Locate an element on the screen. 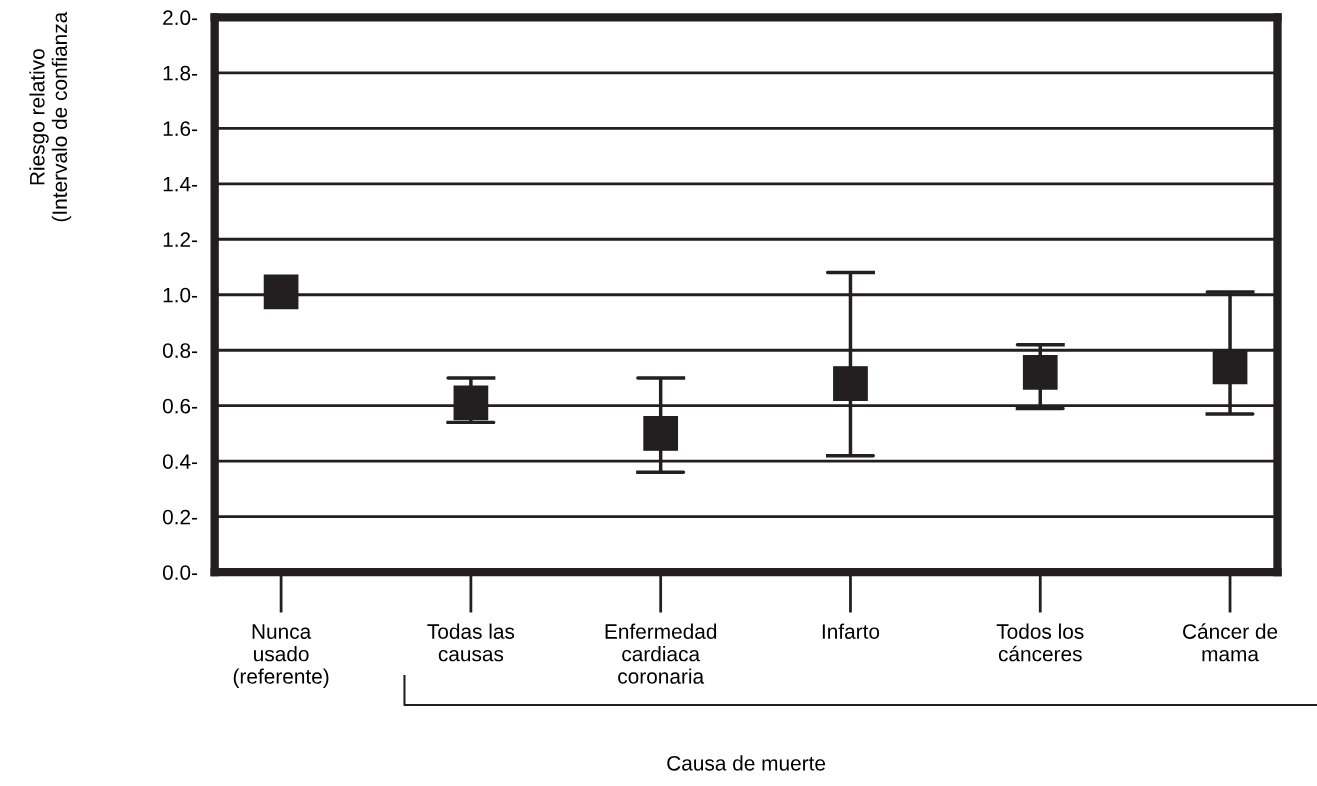  x-tick-label: Todos los cánceres is located at coordinates (1040, 642).